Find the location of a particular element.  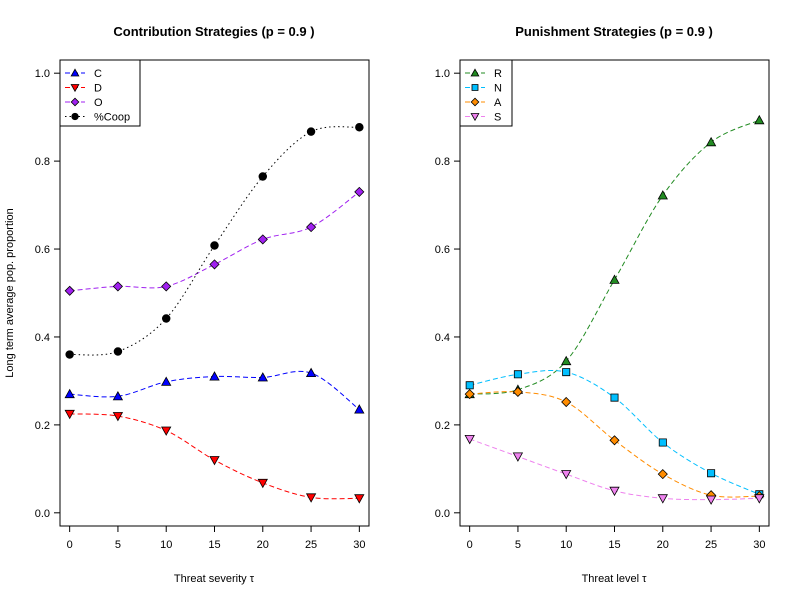

legend-label: A is located at coordinates (498, 103).